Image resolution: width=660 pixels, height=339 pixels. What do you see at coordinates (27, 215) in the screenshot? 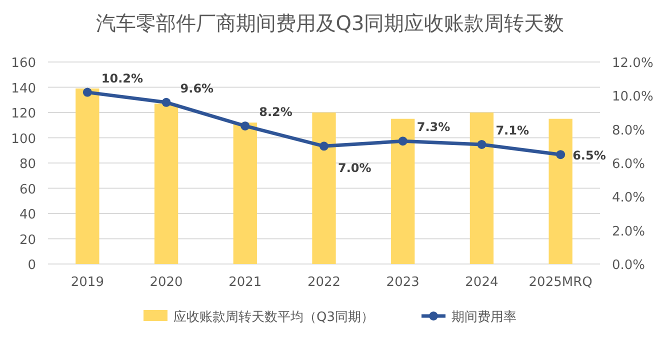
I see `y-tick-label: 40` at bounding box center [27, 215].